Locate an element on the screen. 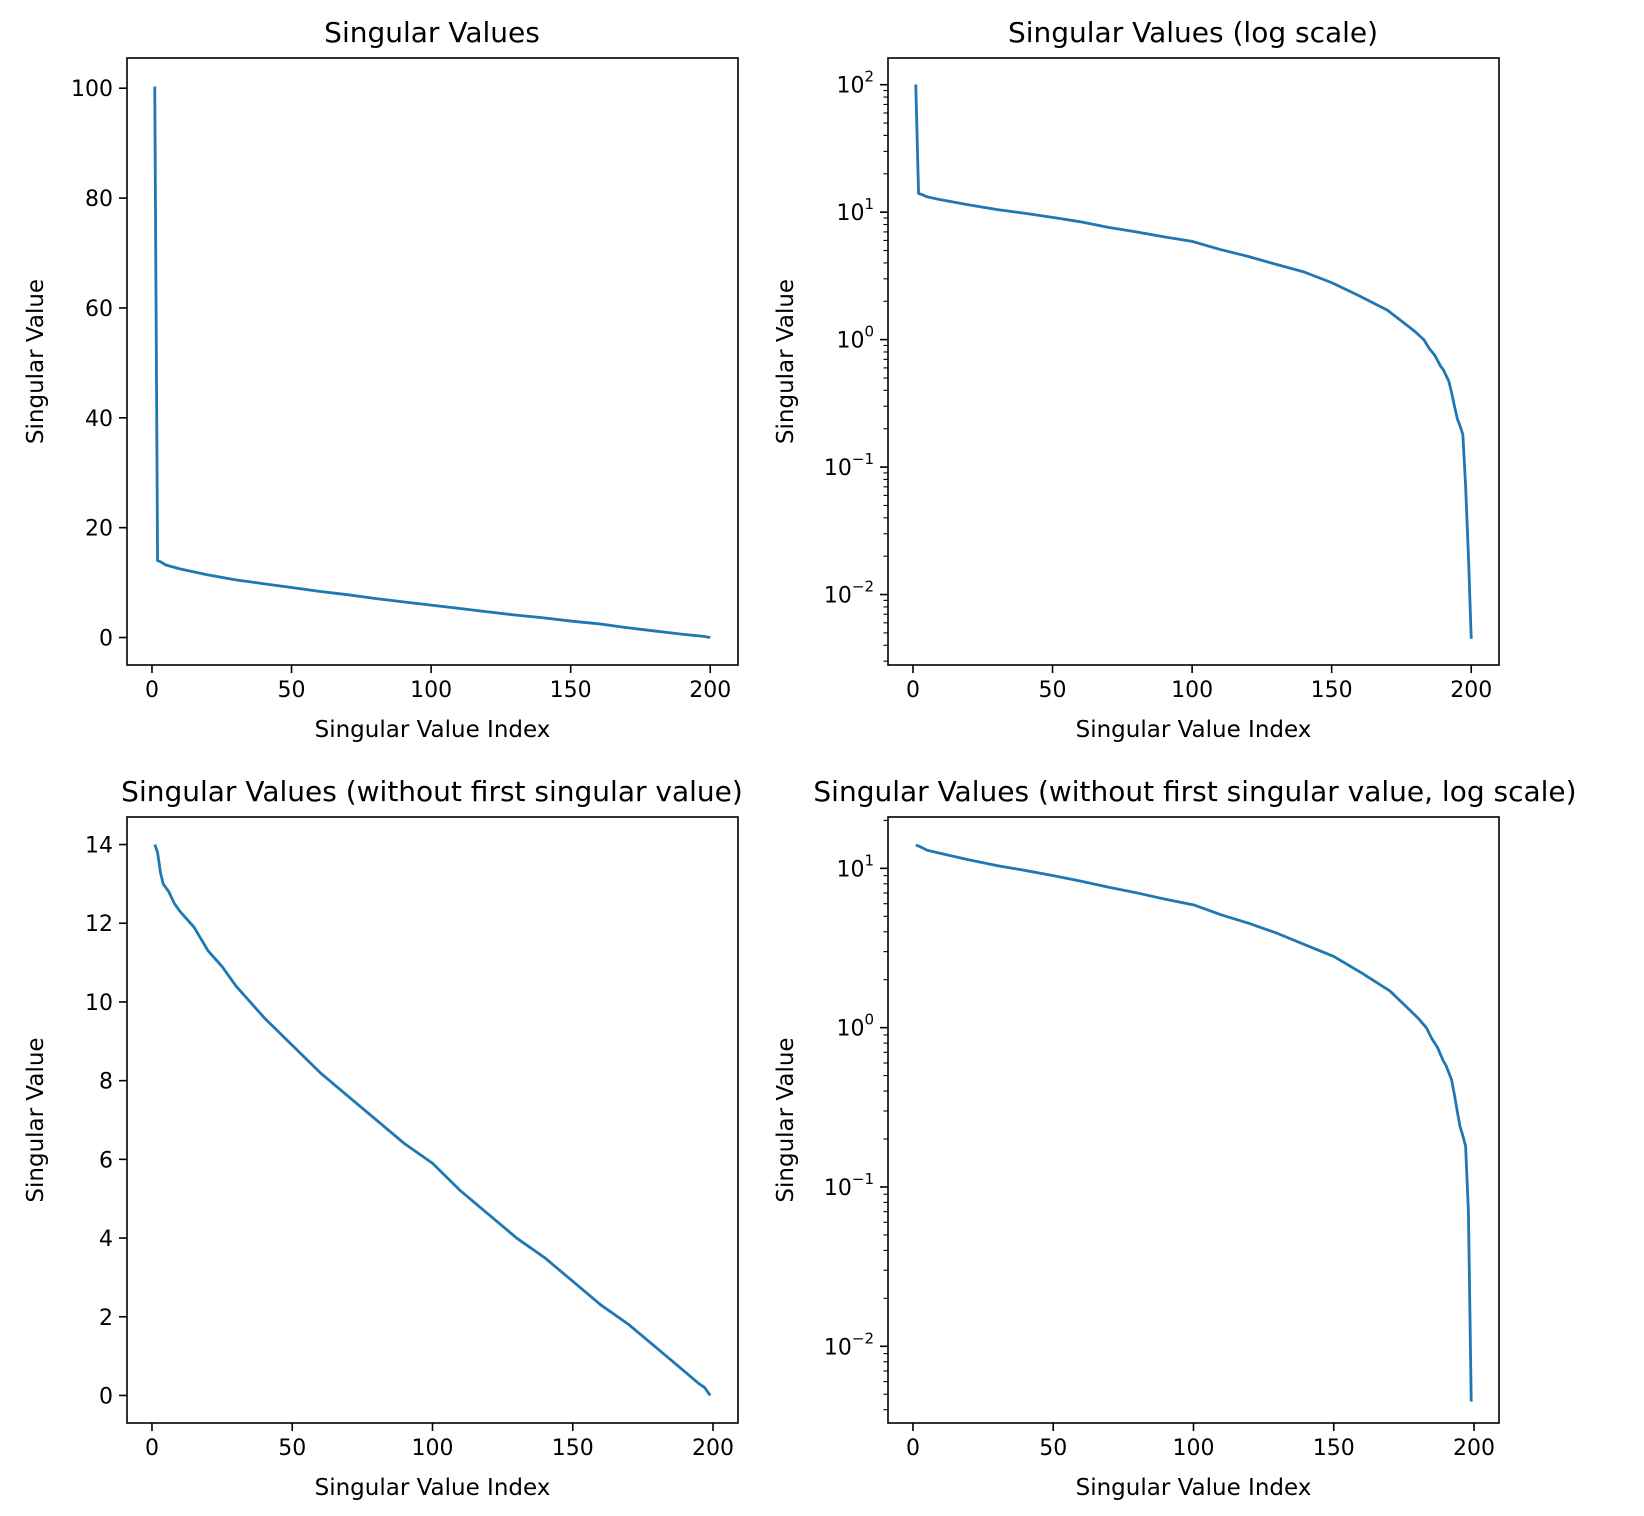 The width and height of the screenshot is (1644, 1516). y-tick-exponent: 2 is located at coordinates (869, 77).